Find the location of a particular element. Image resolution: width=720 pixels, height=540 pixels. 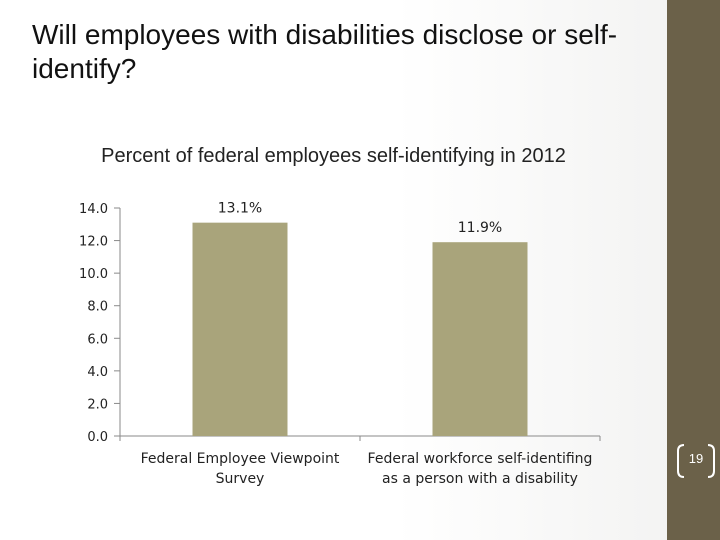

page-number-brackets is located at coordinates (696, 461).